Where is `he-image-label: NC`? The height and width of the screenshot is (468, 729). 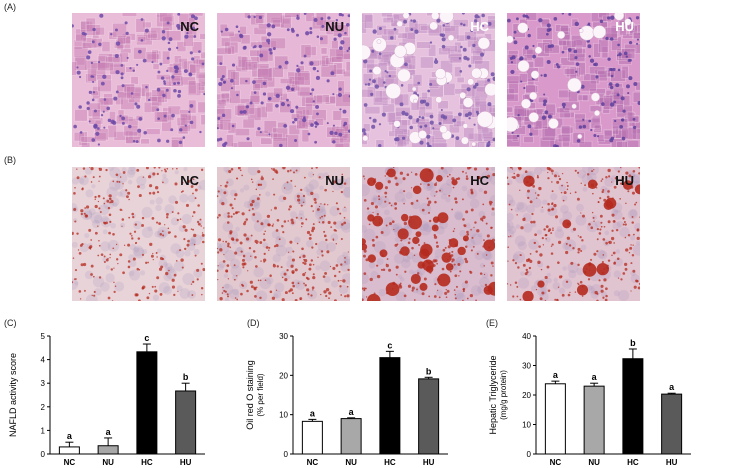 he-image-label: NC is located at coordinates (189, 26).